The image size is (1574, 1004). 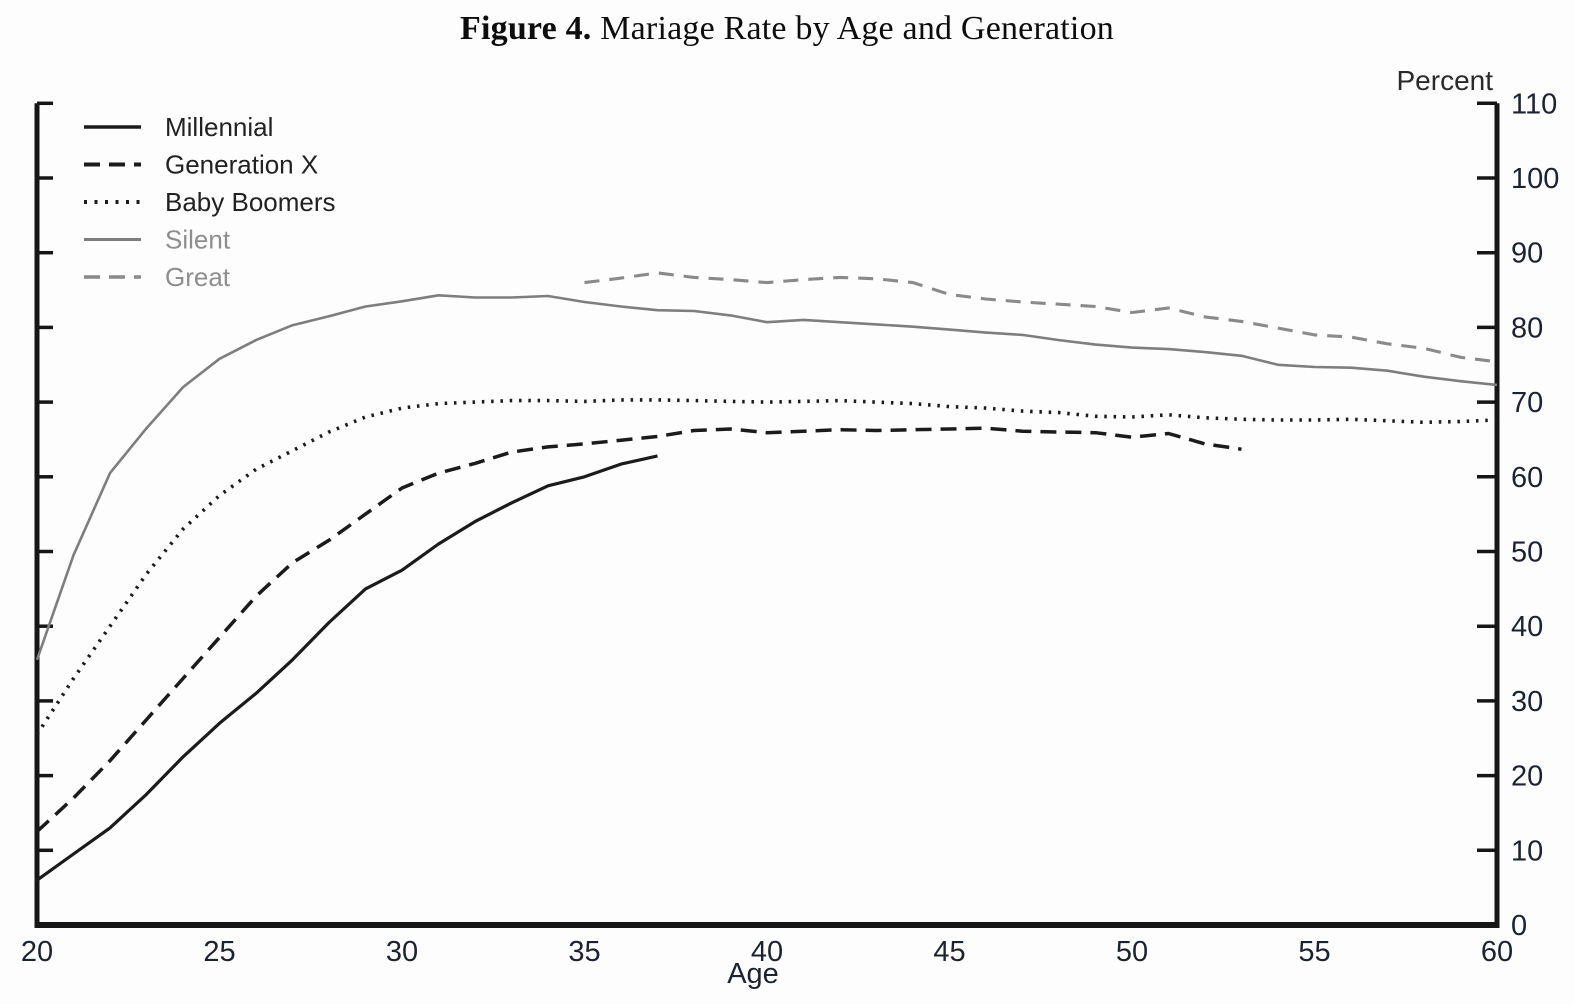 I want to click on legend-label-silent: Silent, so click(x=198, y=240).